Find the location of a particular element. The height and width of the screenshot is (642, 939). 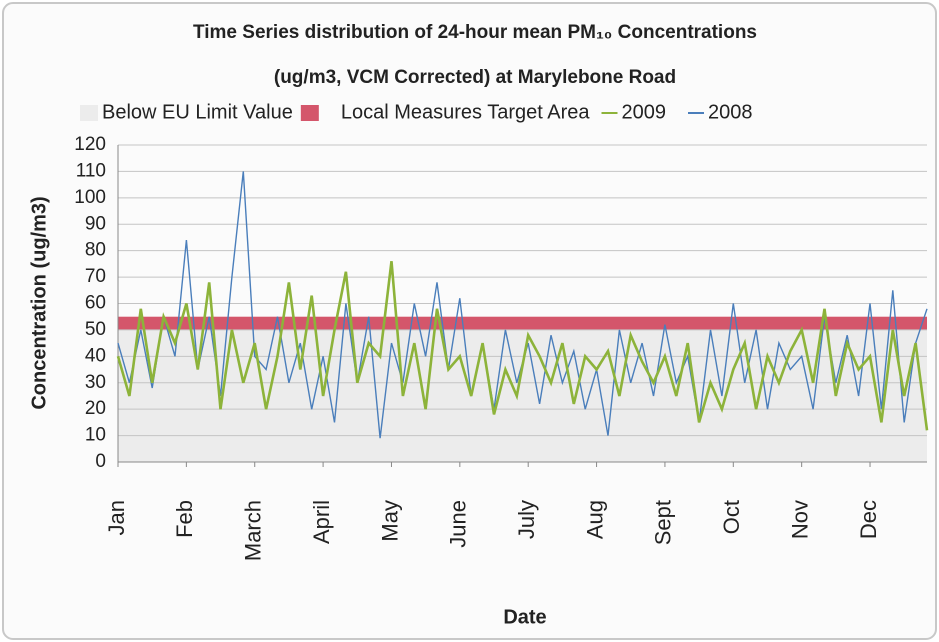

x-tick-label: March is located at coordinates (253, 530).